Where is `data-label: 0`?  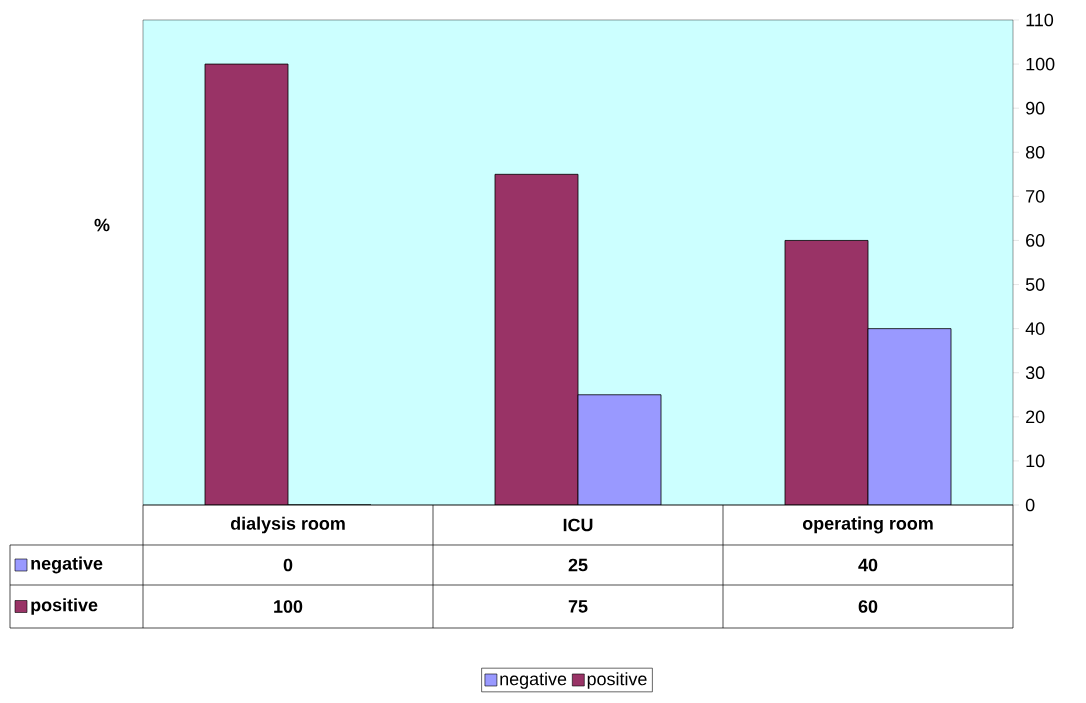 data-label: 0 is located at coordinates (288, 565).